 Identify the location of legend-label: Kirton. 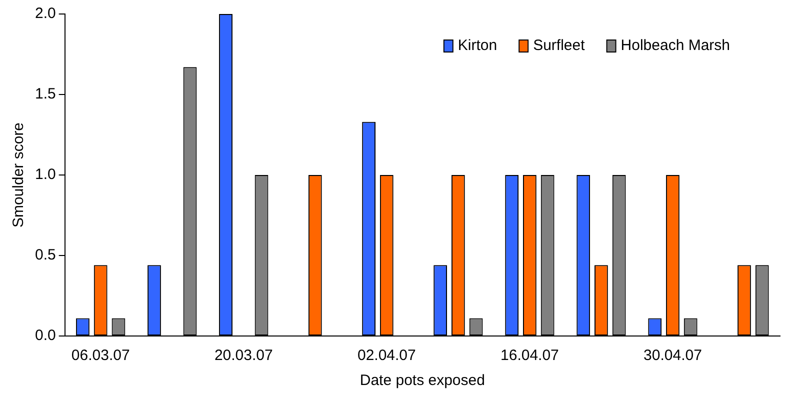
(478, 45).